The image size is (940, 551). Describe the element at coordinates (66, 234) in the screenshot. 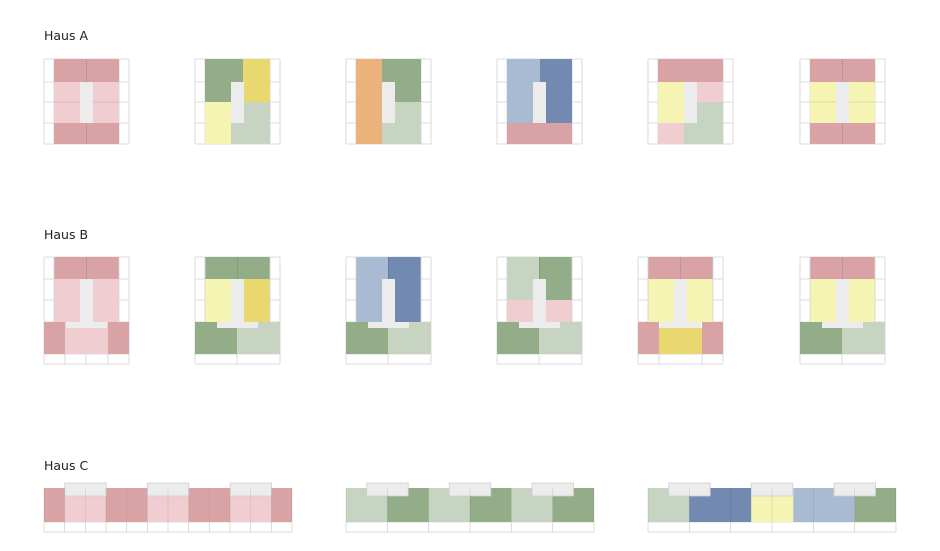

I see `section-title-haus-b: Haus B` at that location.